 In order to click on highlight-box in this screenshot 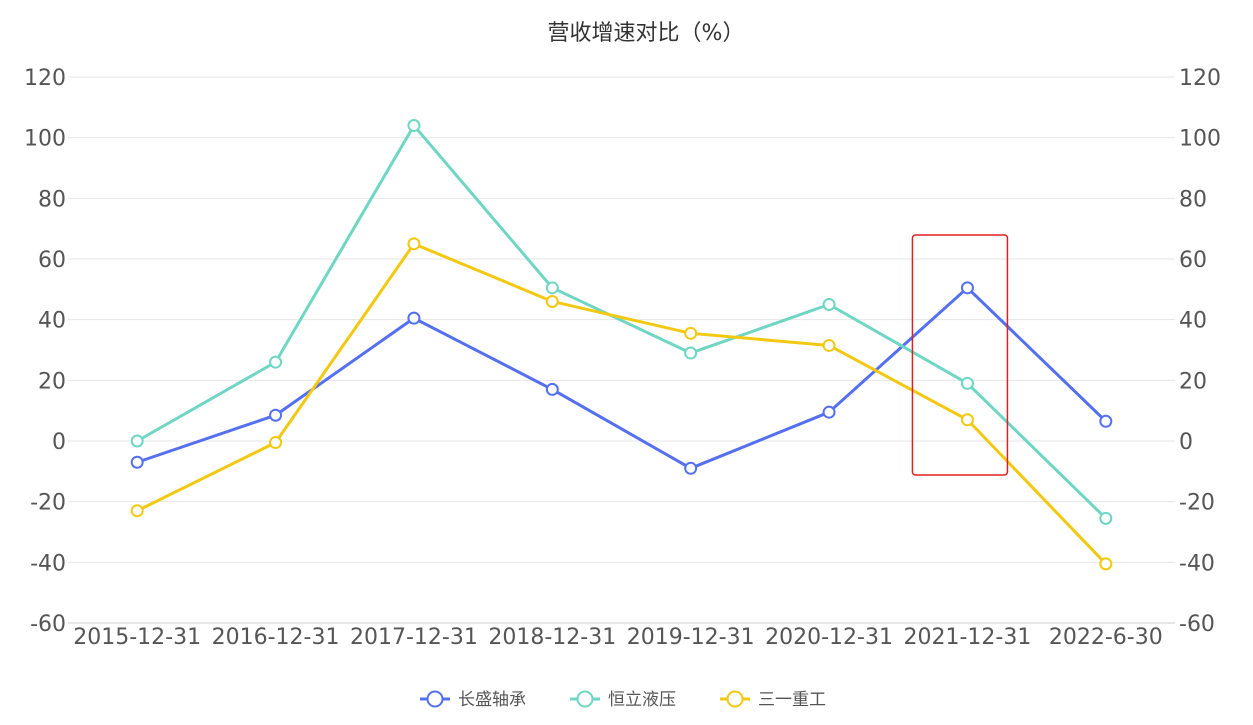, I will do `click(960, 355)`.